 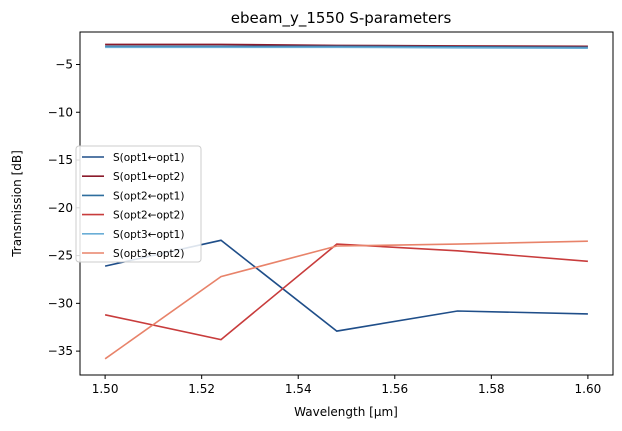 What do you see at coordinates (60, 208) in the screenshot?
I see `y-tick-label: −20` at bounding box center [60, 208].